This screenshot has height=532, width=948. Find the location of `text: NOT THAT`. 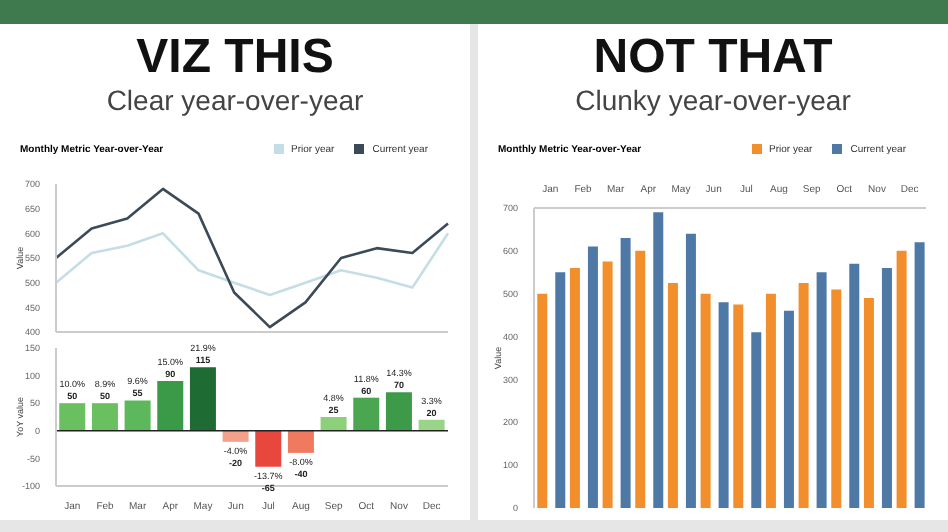

text: NOT THAT is located at coordinates (713, 57).